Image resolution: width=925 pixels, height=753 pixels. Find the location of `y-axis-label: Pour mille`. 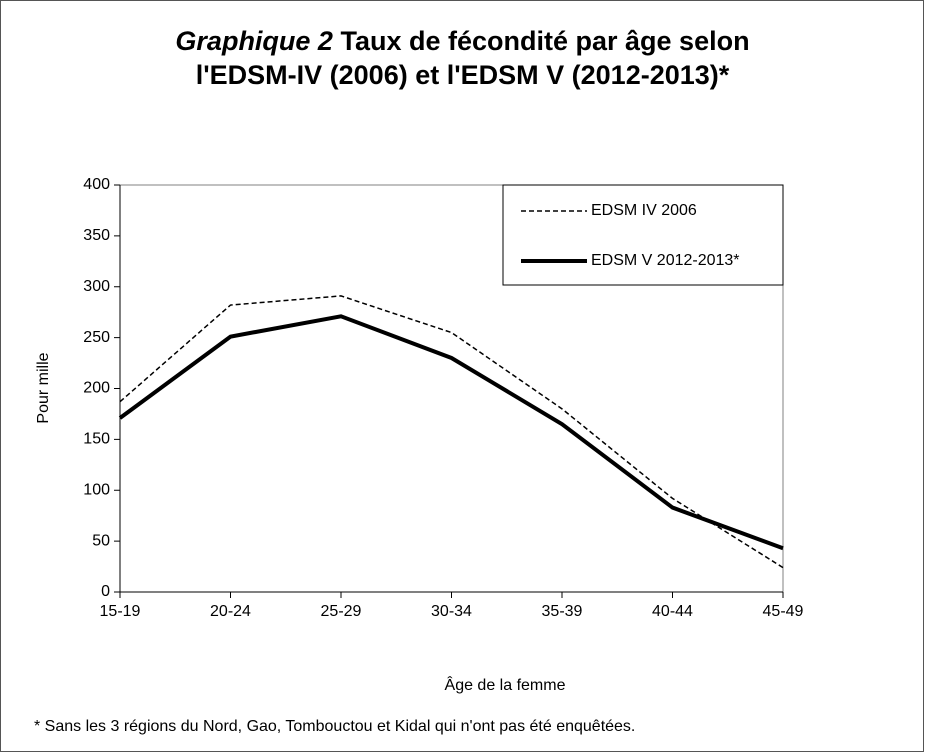

y-axis-label: Pour mille is located at coordinates (43, 387).